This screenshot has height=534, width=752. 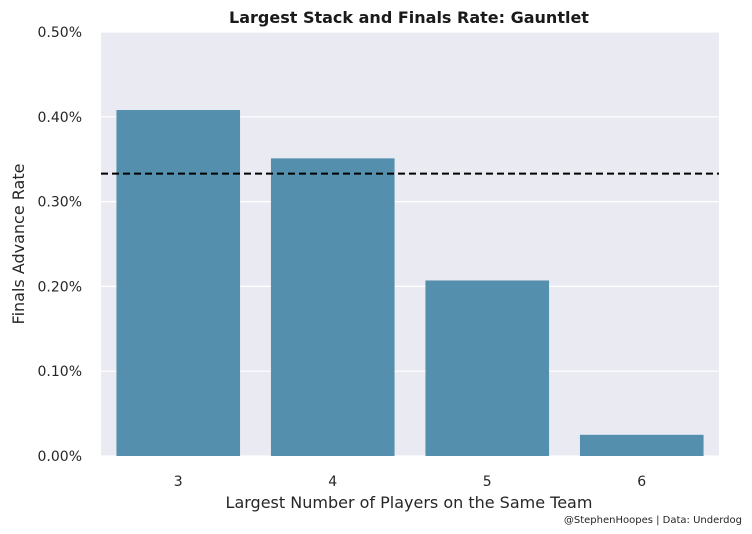 What do you see at coordinates (60, 287) in the screenshot?
I see `y-tick-label: 0.20%` at bounding box center [60, 287].